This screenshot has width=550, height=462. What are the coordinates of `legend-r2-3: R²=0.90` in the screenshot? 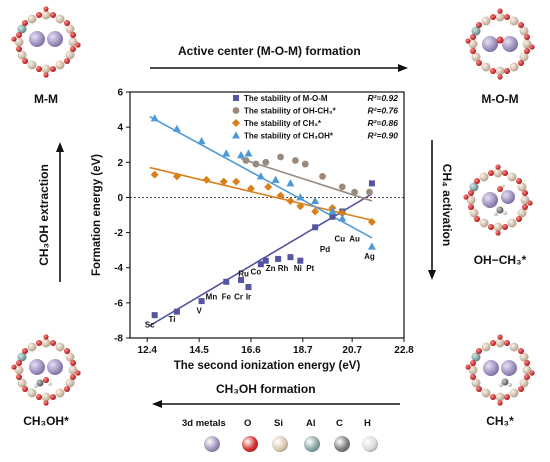 It's located at (383, 136).